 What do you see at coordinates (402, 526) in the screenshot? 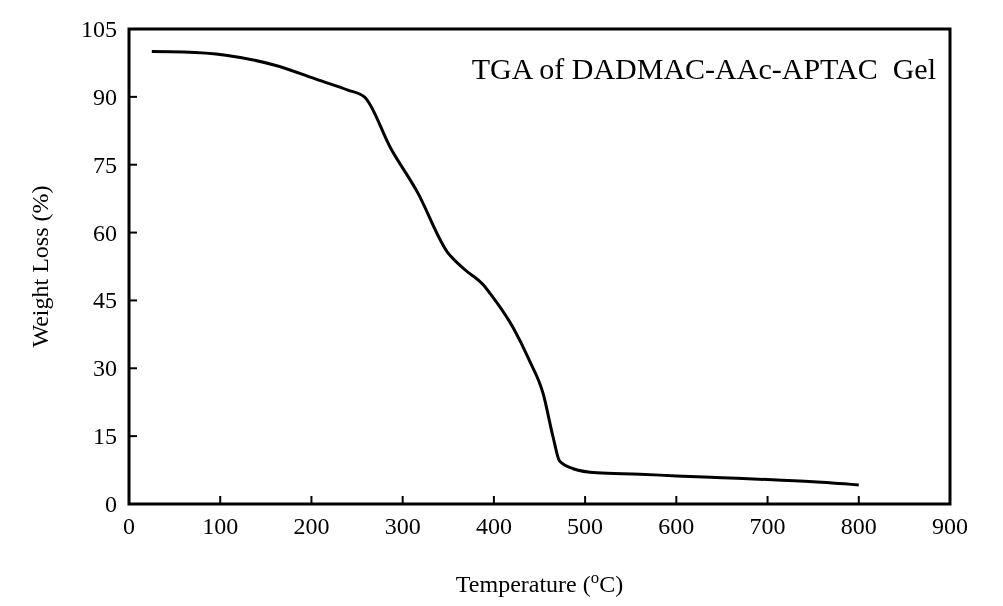
I see `x-tick-label: 300` at bounding box center [402, 526].